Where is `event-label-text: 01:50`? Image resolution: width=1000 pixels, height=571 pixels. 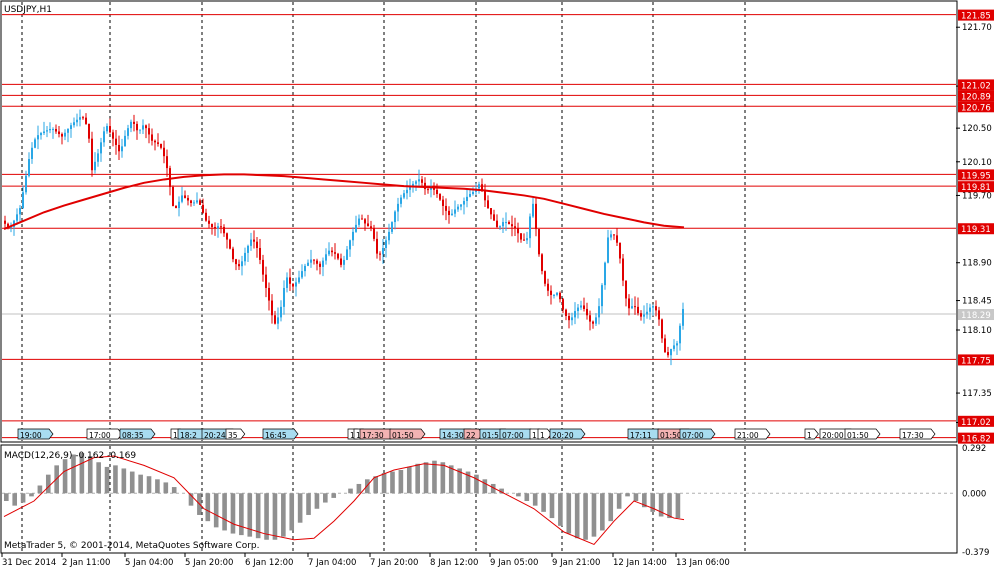
event-label-text: 01:50 is located at coordinates (671, 435).